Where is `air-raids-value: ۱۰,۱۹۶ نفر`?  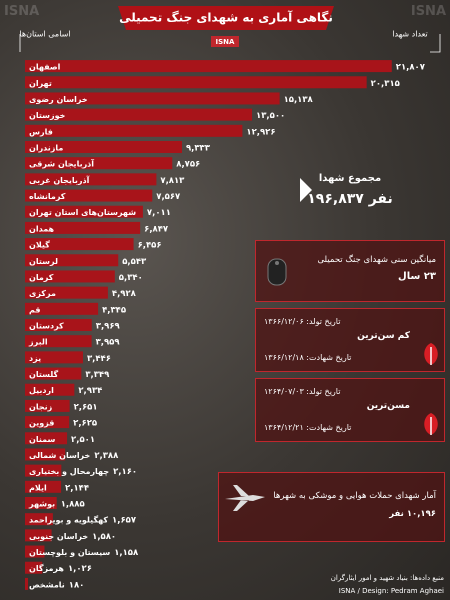
air-raids-value: ۱۰,۱۹۶ نفر is located at coordinates (412, 514).